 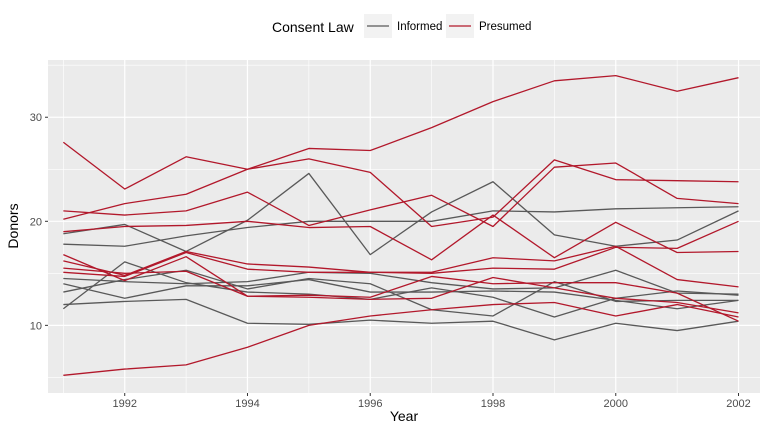 I want to click on x-tick-label: 1996, so click(x=370, y=404).